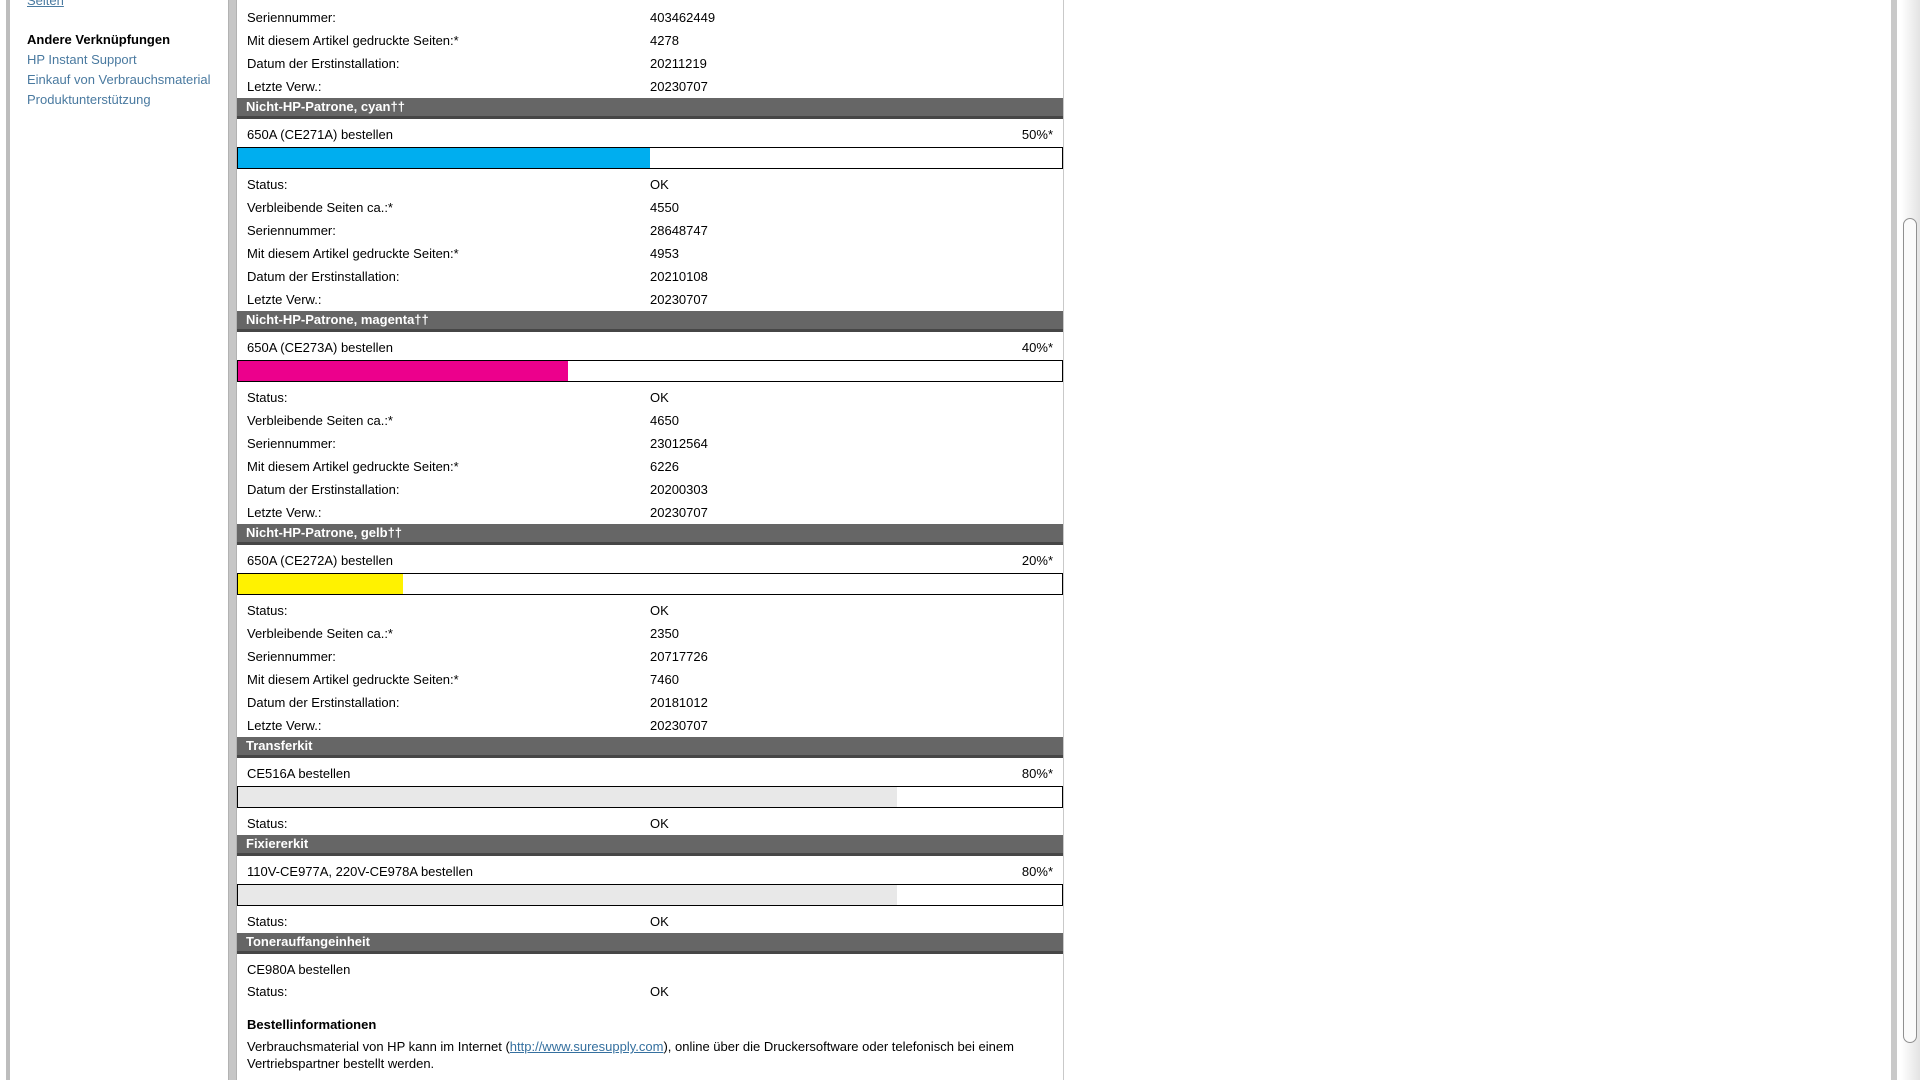 The height and width of the screenshot is (1080, 1920). I want to click on detail-value: 403462449, so click(683, 17).